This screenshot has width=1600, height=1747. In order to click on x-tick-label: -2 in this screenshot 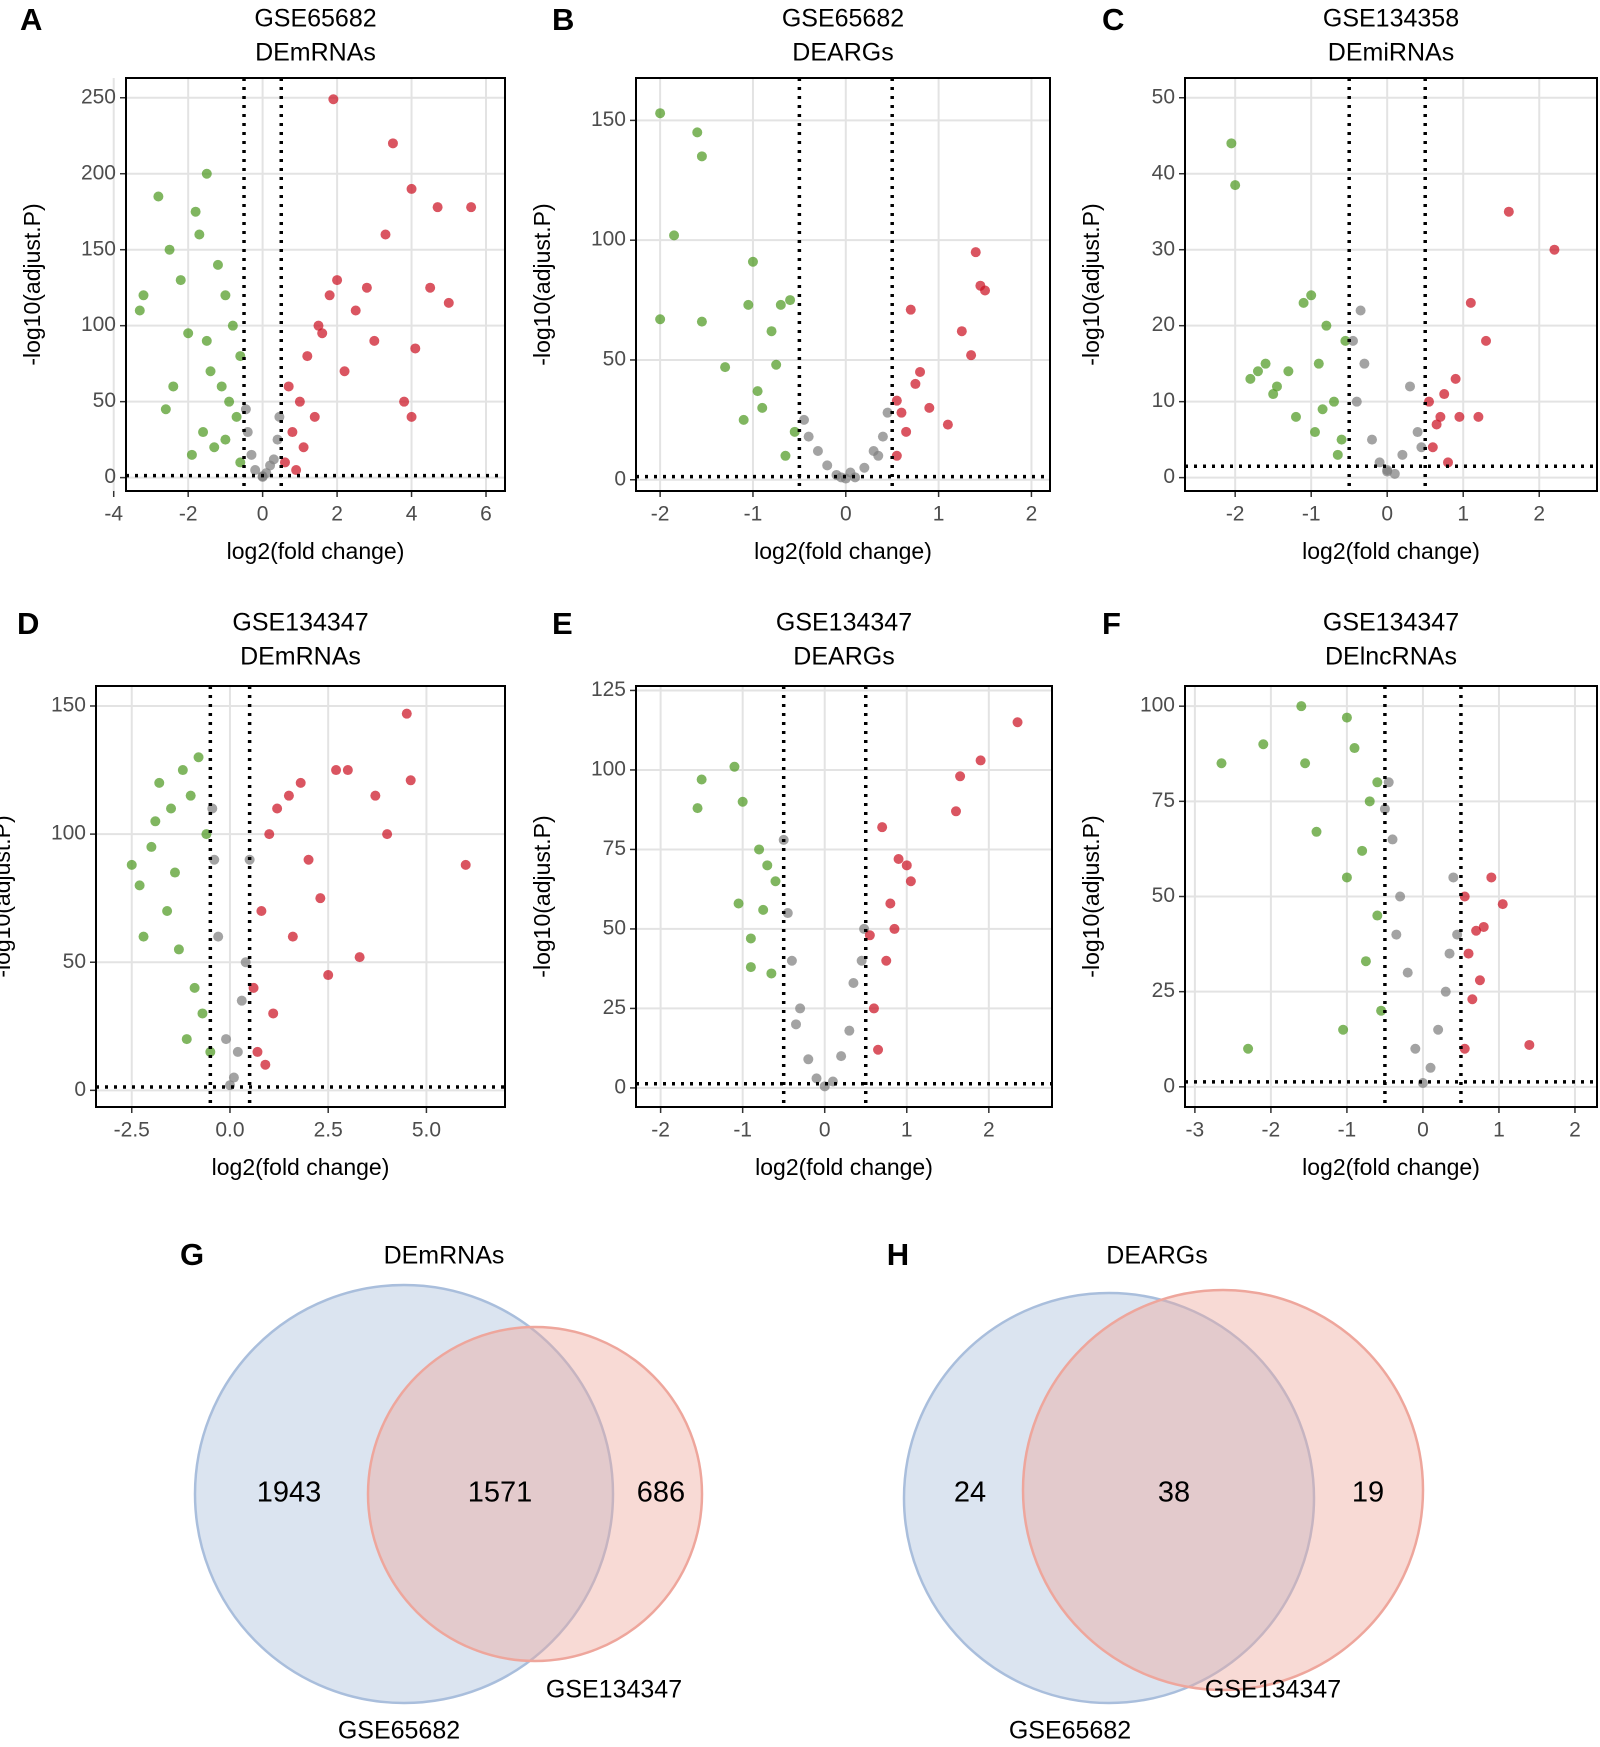, I will do `click(660, 514)`.